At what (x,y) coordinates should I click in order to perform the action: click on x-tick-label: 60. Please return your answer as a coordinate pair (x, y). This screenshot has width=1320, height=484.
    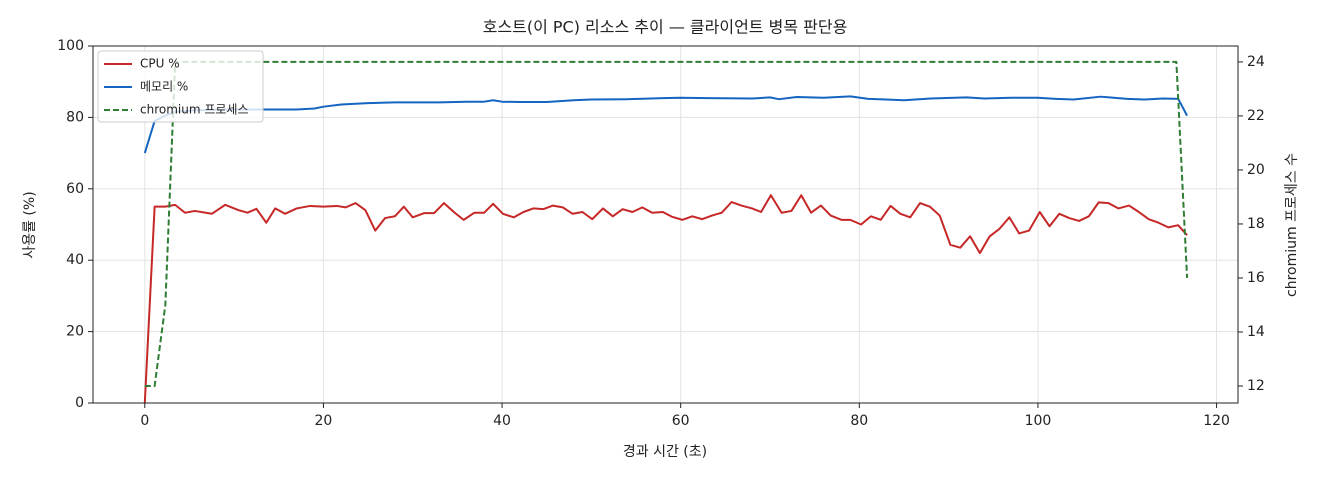
    Looking at the image, I should click on (681, 421).